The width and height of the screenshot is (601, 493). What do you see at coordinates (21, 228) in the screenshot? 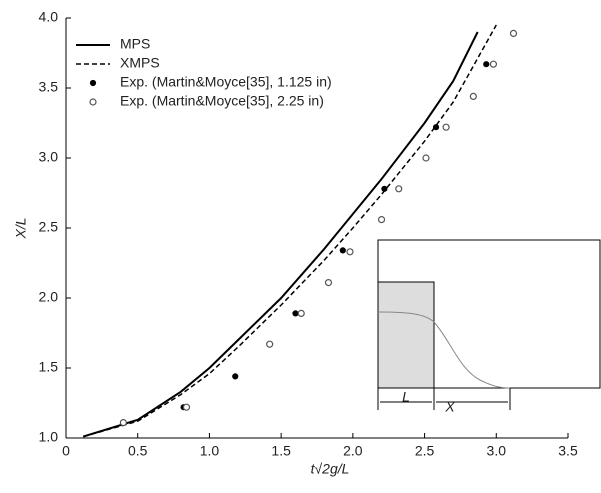
I see `y-axis-label: X/L` at bounding box center [21, 228].